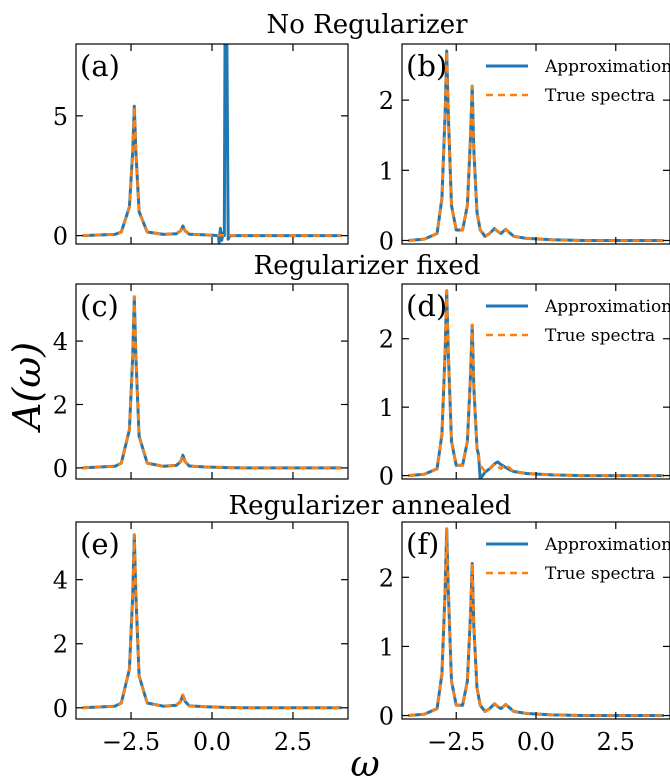 The image size is (670, 781). Describe the element at coordinates (367, 266) in the screenshot. I see `row-title-regularizer-fixed: Regularizer fixed` at that location.